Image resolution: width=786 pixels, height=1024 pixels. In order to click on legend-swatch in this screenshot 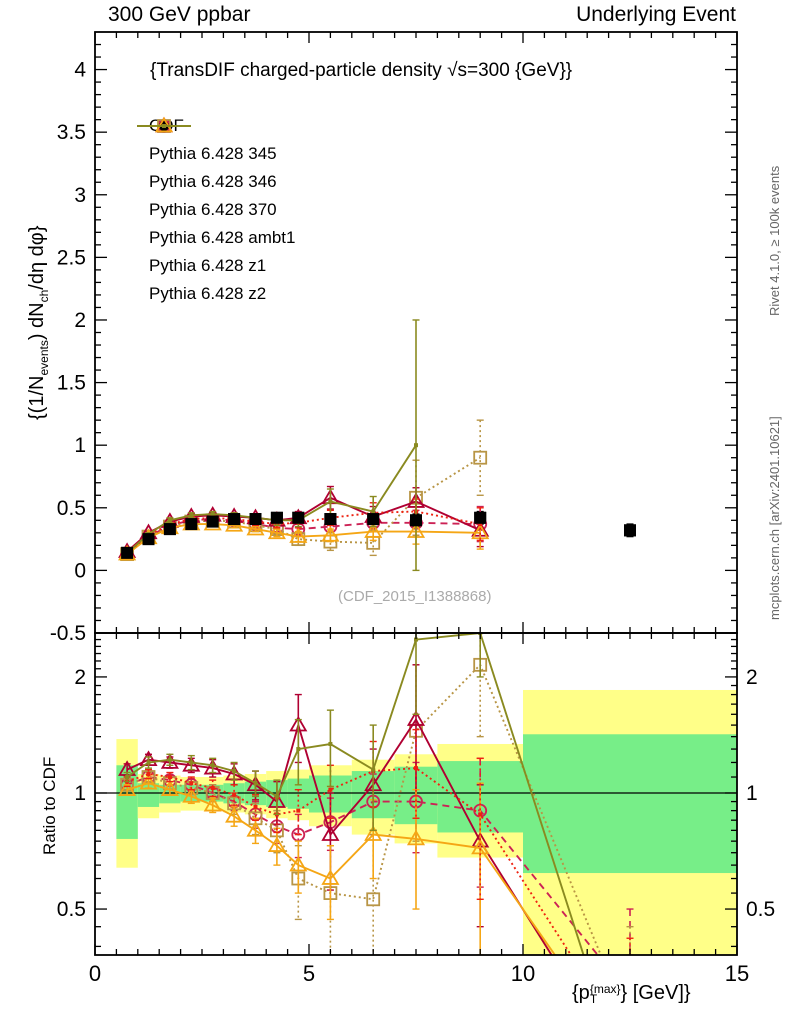, I will do `click(164, 126)`.